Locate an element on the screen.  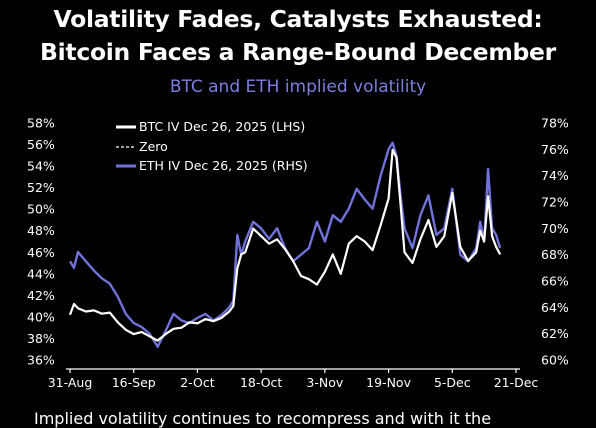
left-tick-label: 44% is located at coordinates (41, 273).